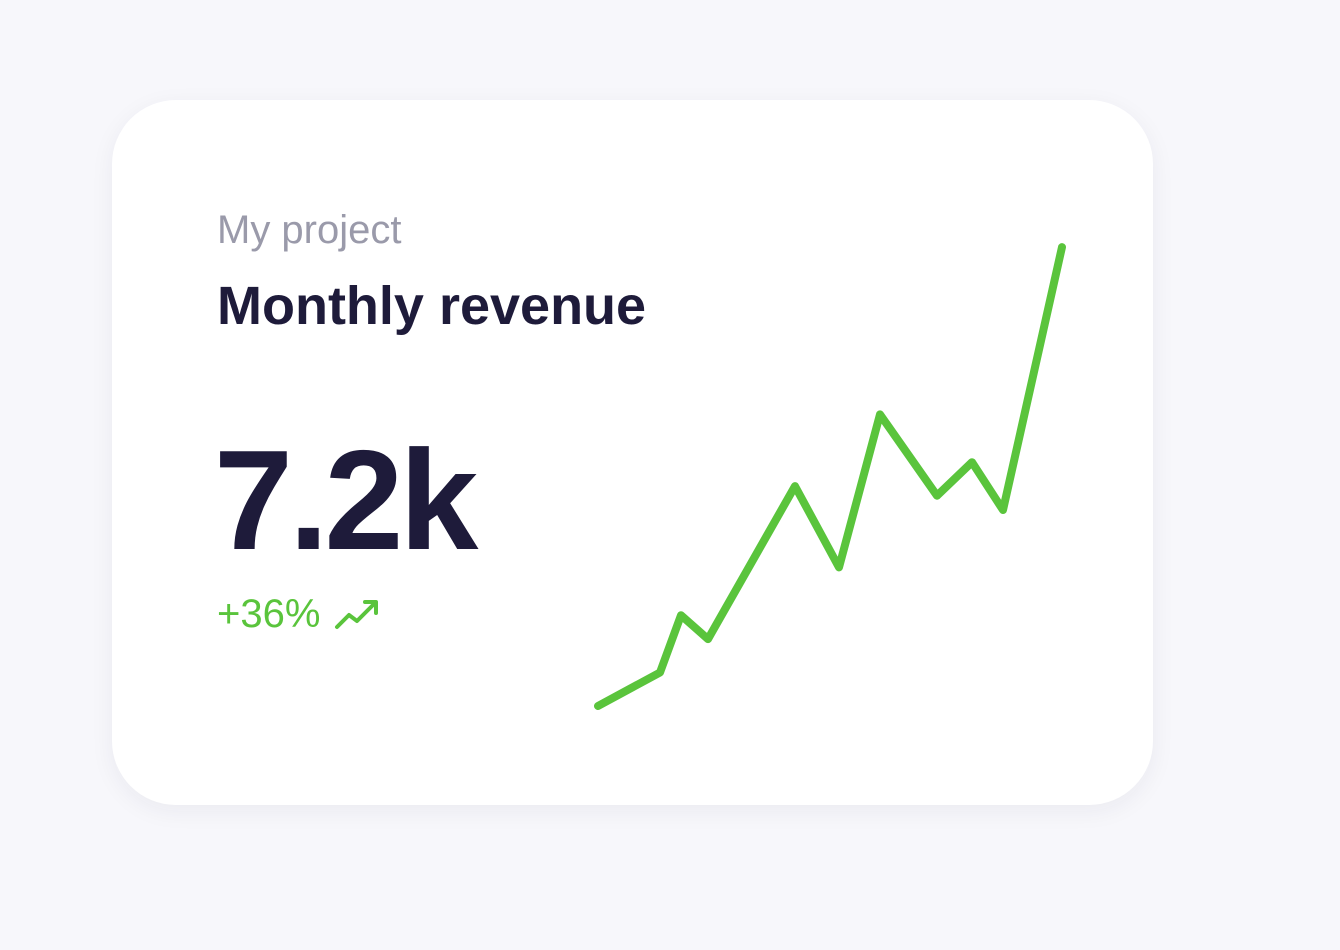 This screenshot has height=950, width=1340. I want to click on project-name: My project, so click(309, 230).